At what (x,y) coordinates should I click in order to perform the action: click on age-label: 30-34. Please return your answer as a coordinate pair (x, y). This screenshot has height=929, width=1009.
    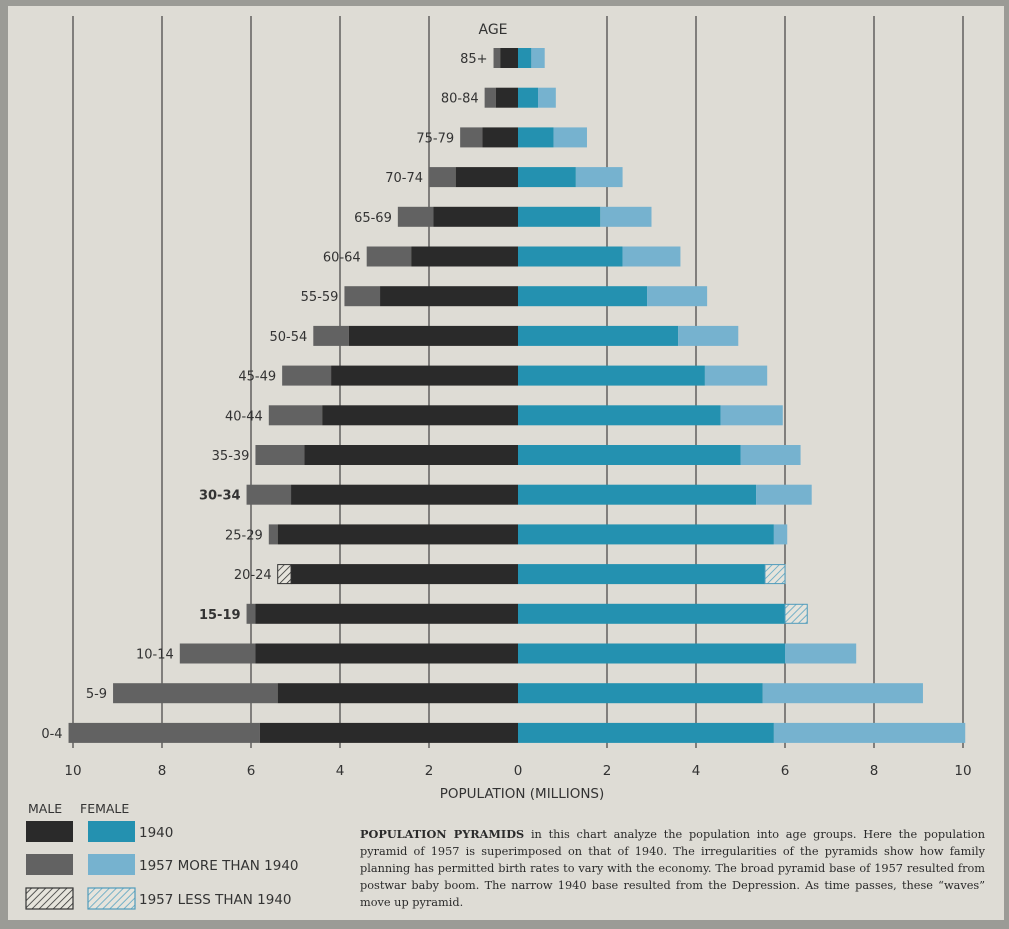
    Looking at the image, I should click on (220, 496).